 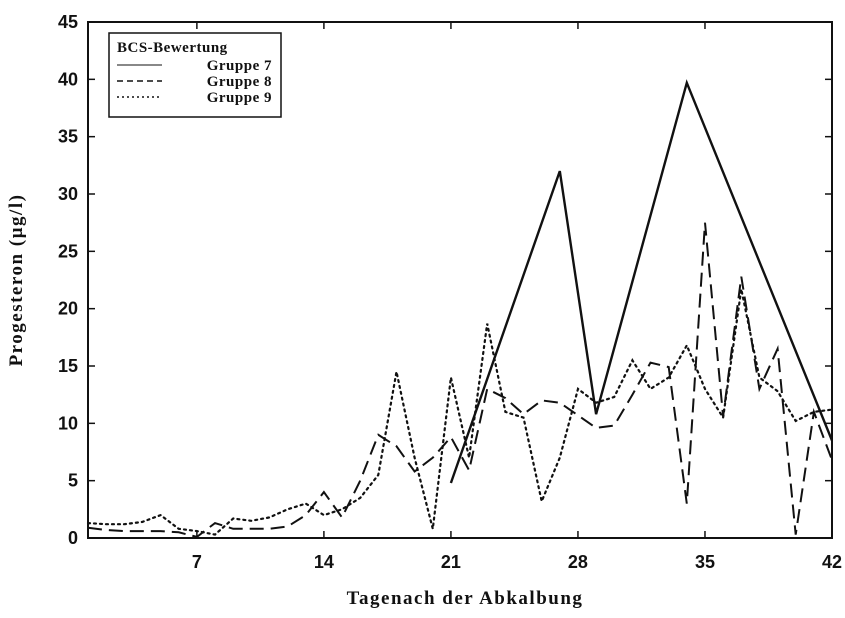 I want to click on x-tick-label: 7, so click(x=197, y=562).